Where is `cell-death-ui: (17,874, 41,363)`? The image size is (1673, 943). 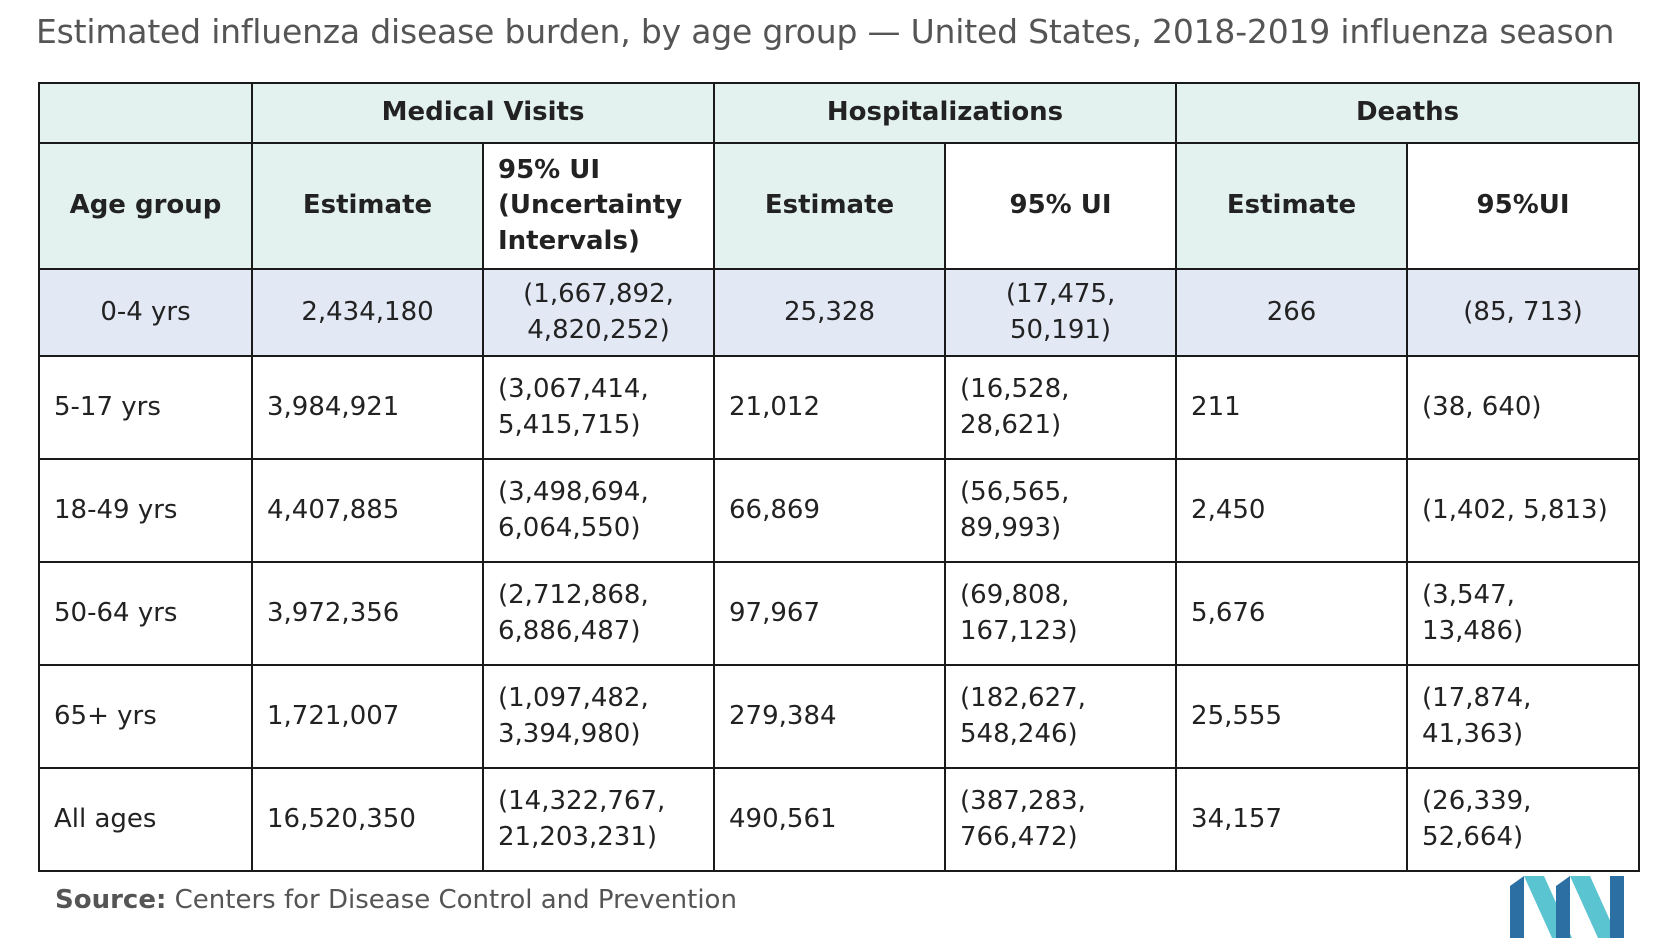
cell-death-ui: (17,874, 41,363) is located at coordinates (1523, 716).